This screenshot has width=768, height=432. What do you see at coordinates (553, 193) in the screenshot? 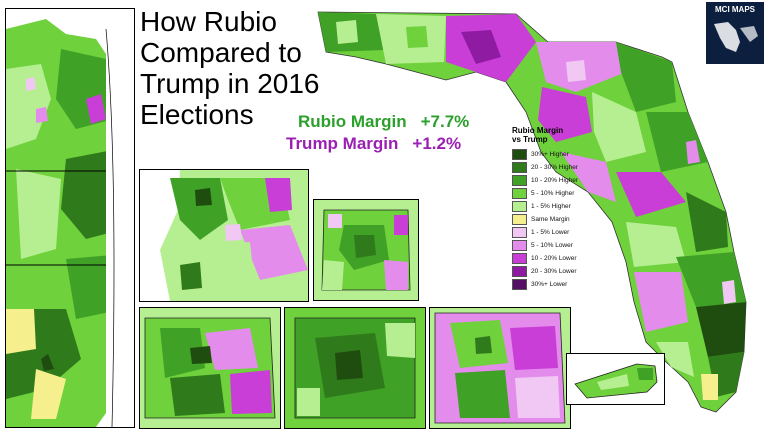
I see `legend-label: 5 - 10% Higher` at bounding box center [553, 193].